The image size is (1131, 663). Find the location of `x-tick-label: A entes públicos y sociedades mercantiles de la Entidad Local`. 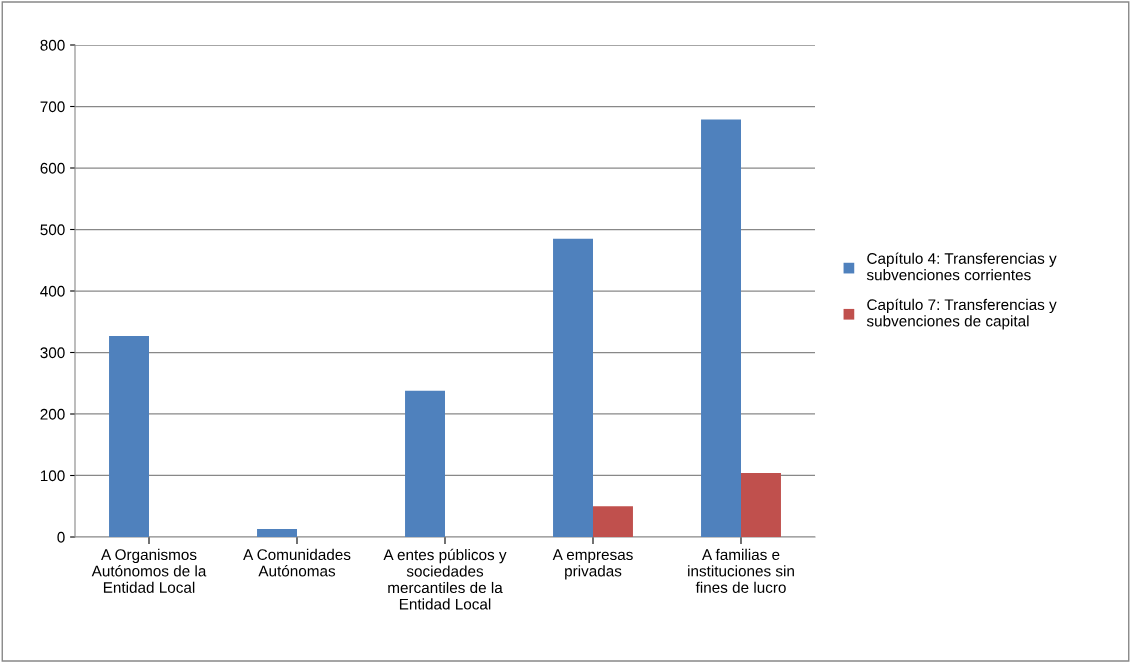

x-tick-label: A entes públicos y sociedades mercantiles de la Entidad Local is located at coordinates (445, 579).